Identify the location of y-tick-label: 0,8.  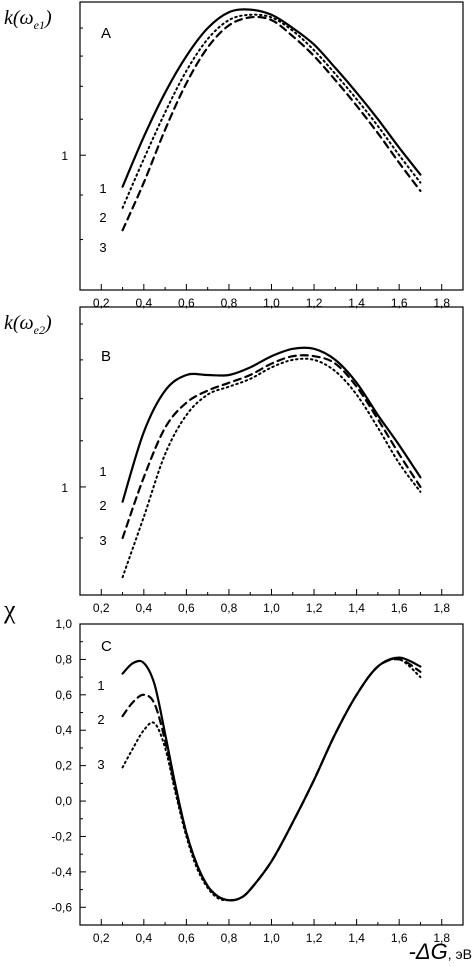
(63, 659).